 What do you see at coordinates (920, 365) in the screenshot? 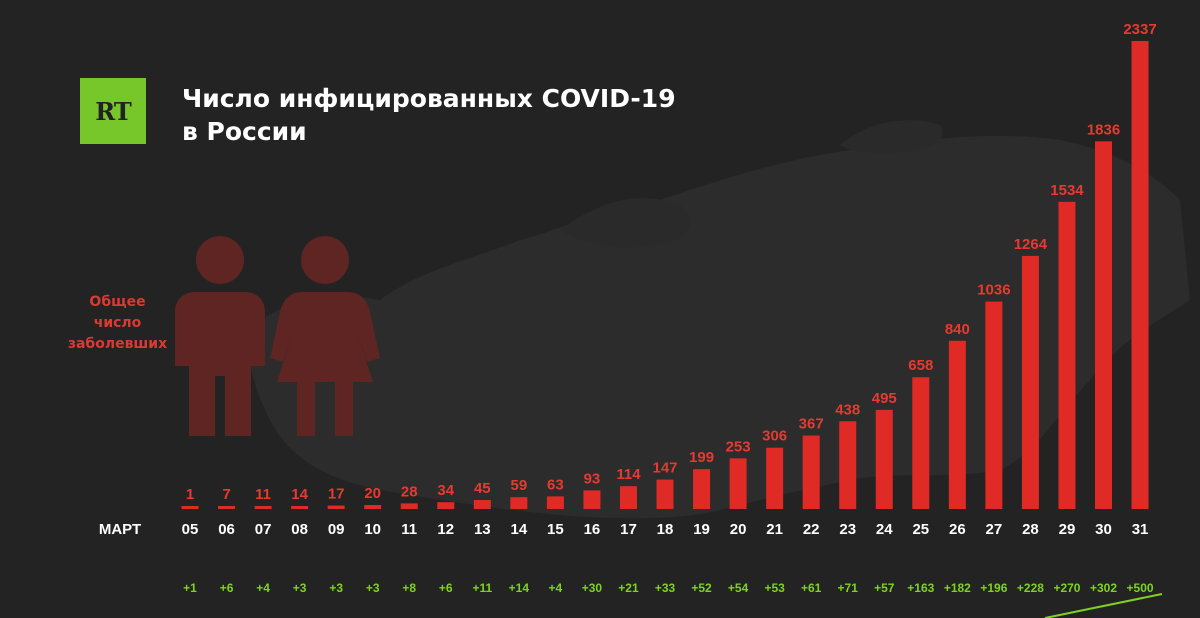
I see `bar-value-label: 658` at bounding box center [920, 365].